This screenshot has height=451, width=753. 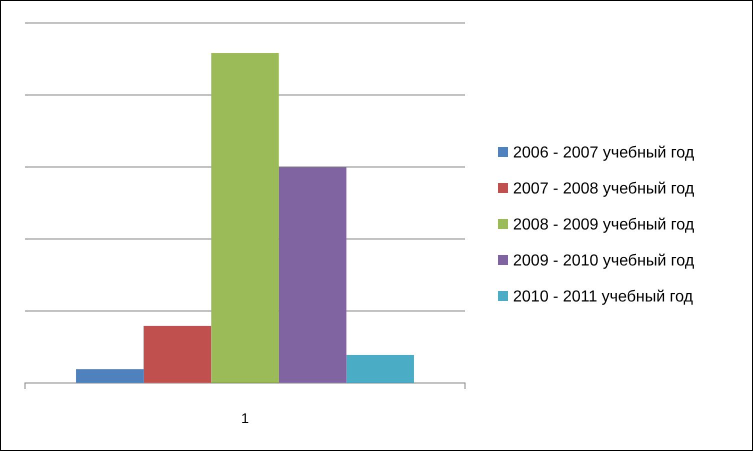 I want to click on legend-label: 2008 - 2009 учебный год, so click(x=604, y=225).